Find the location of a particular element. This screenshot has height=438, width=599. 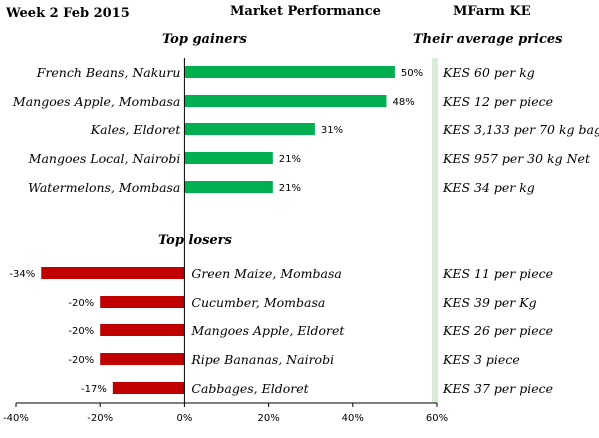

gainers-heading: Top gainers is located at coordinates (204, 39).